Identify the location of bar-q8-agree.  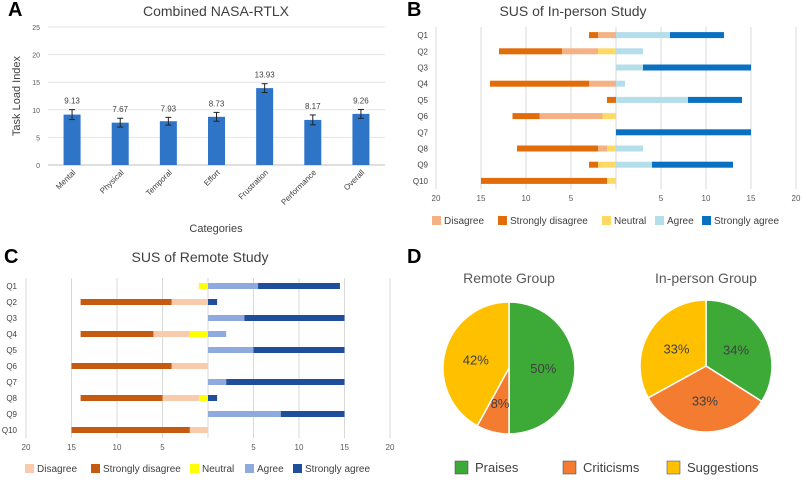
(629, 148).